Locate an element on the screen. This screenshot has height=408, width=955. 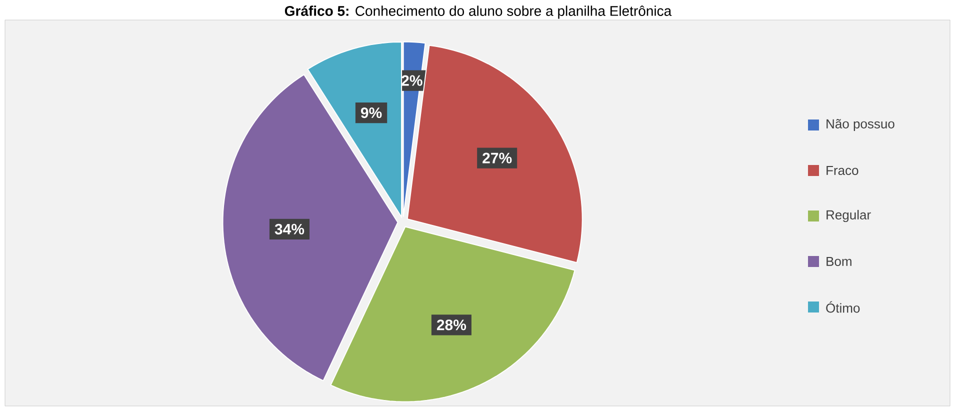
legend-label: Fraco is located at coordinates (842, 171).